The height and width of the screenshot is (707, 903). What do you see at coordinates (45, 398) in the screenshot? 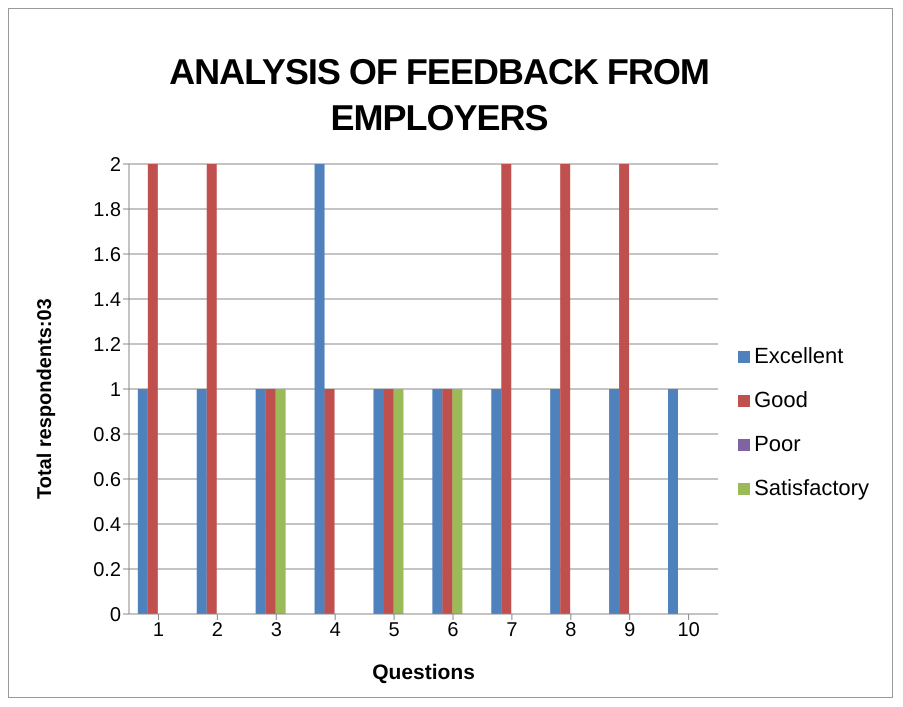
I see `y-axis-title: Total respondents:03` at bounding box center [45, 398].